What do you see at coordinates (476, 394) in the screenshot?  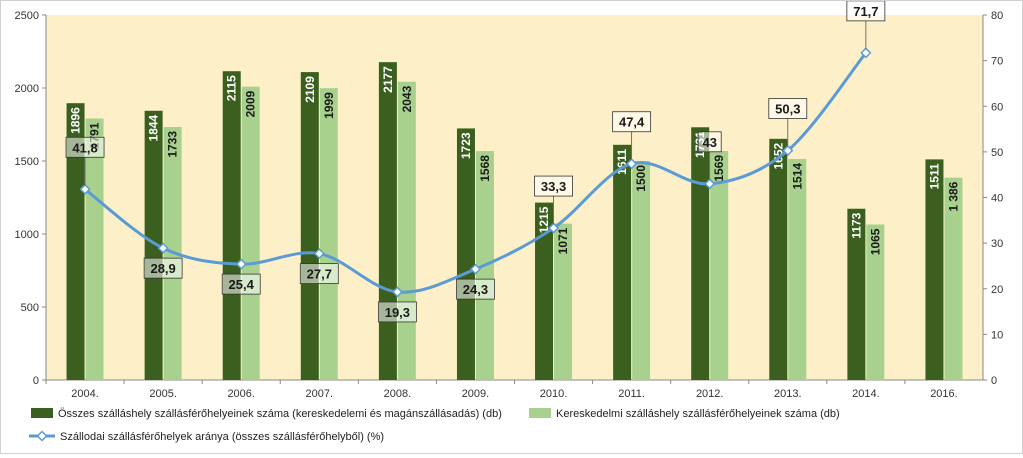 I see `x-tick-label: 2009.` at bounding box center [476, 394].